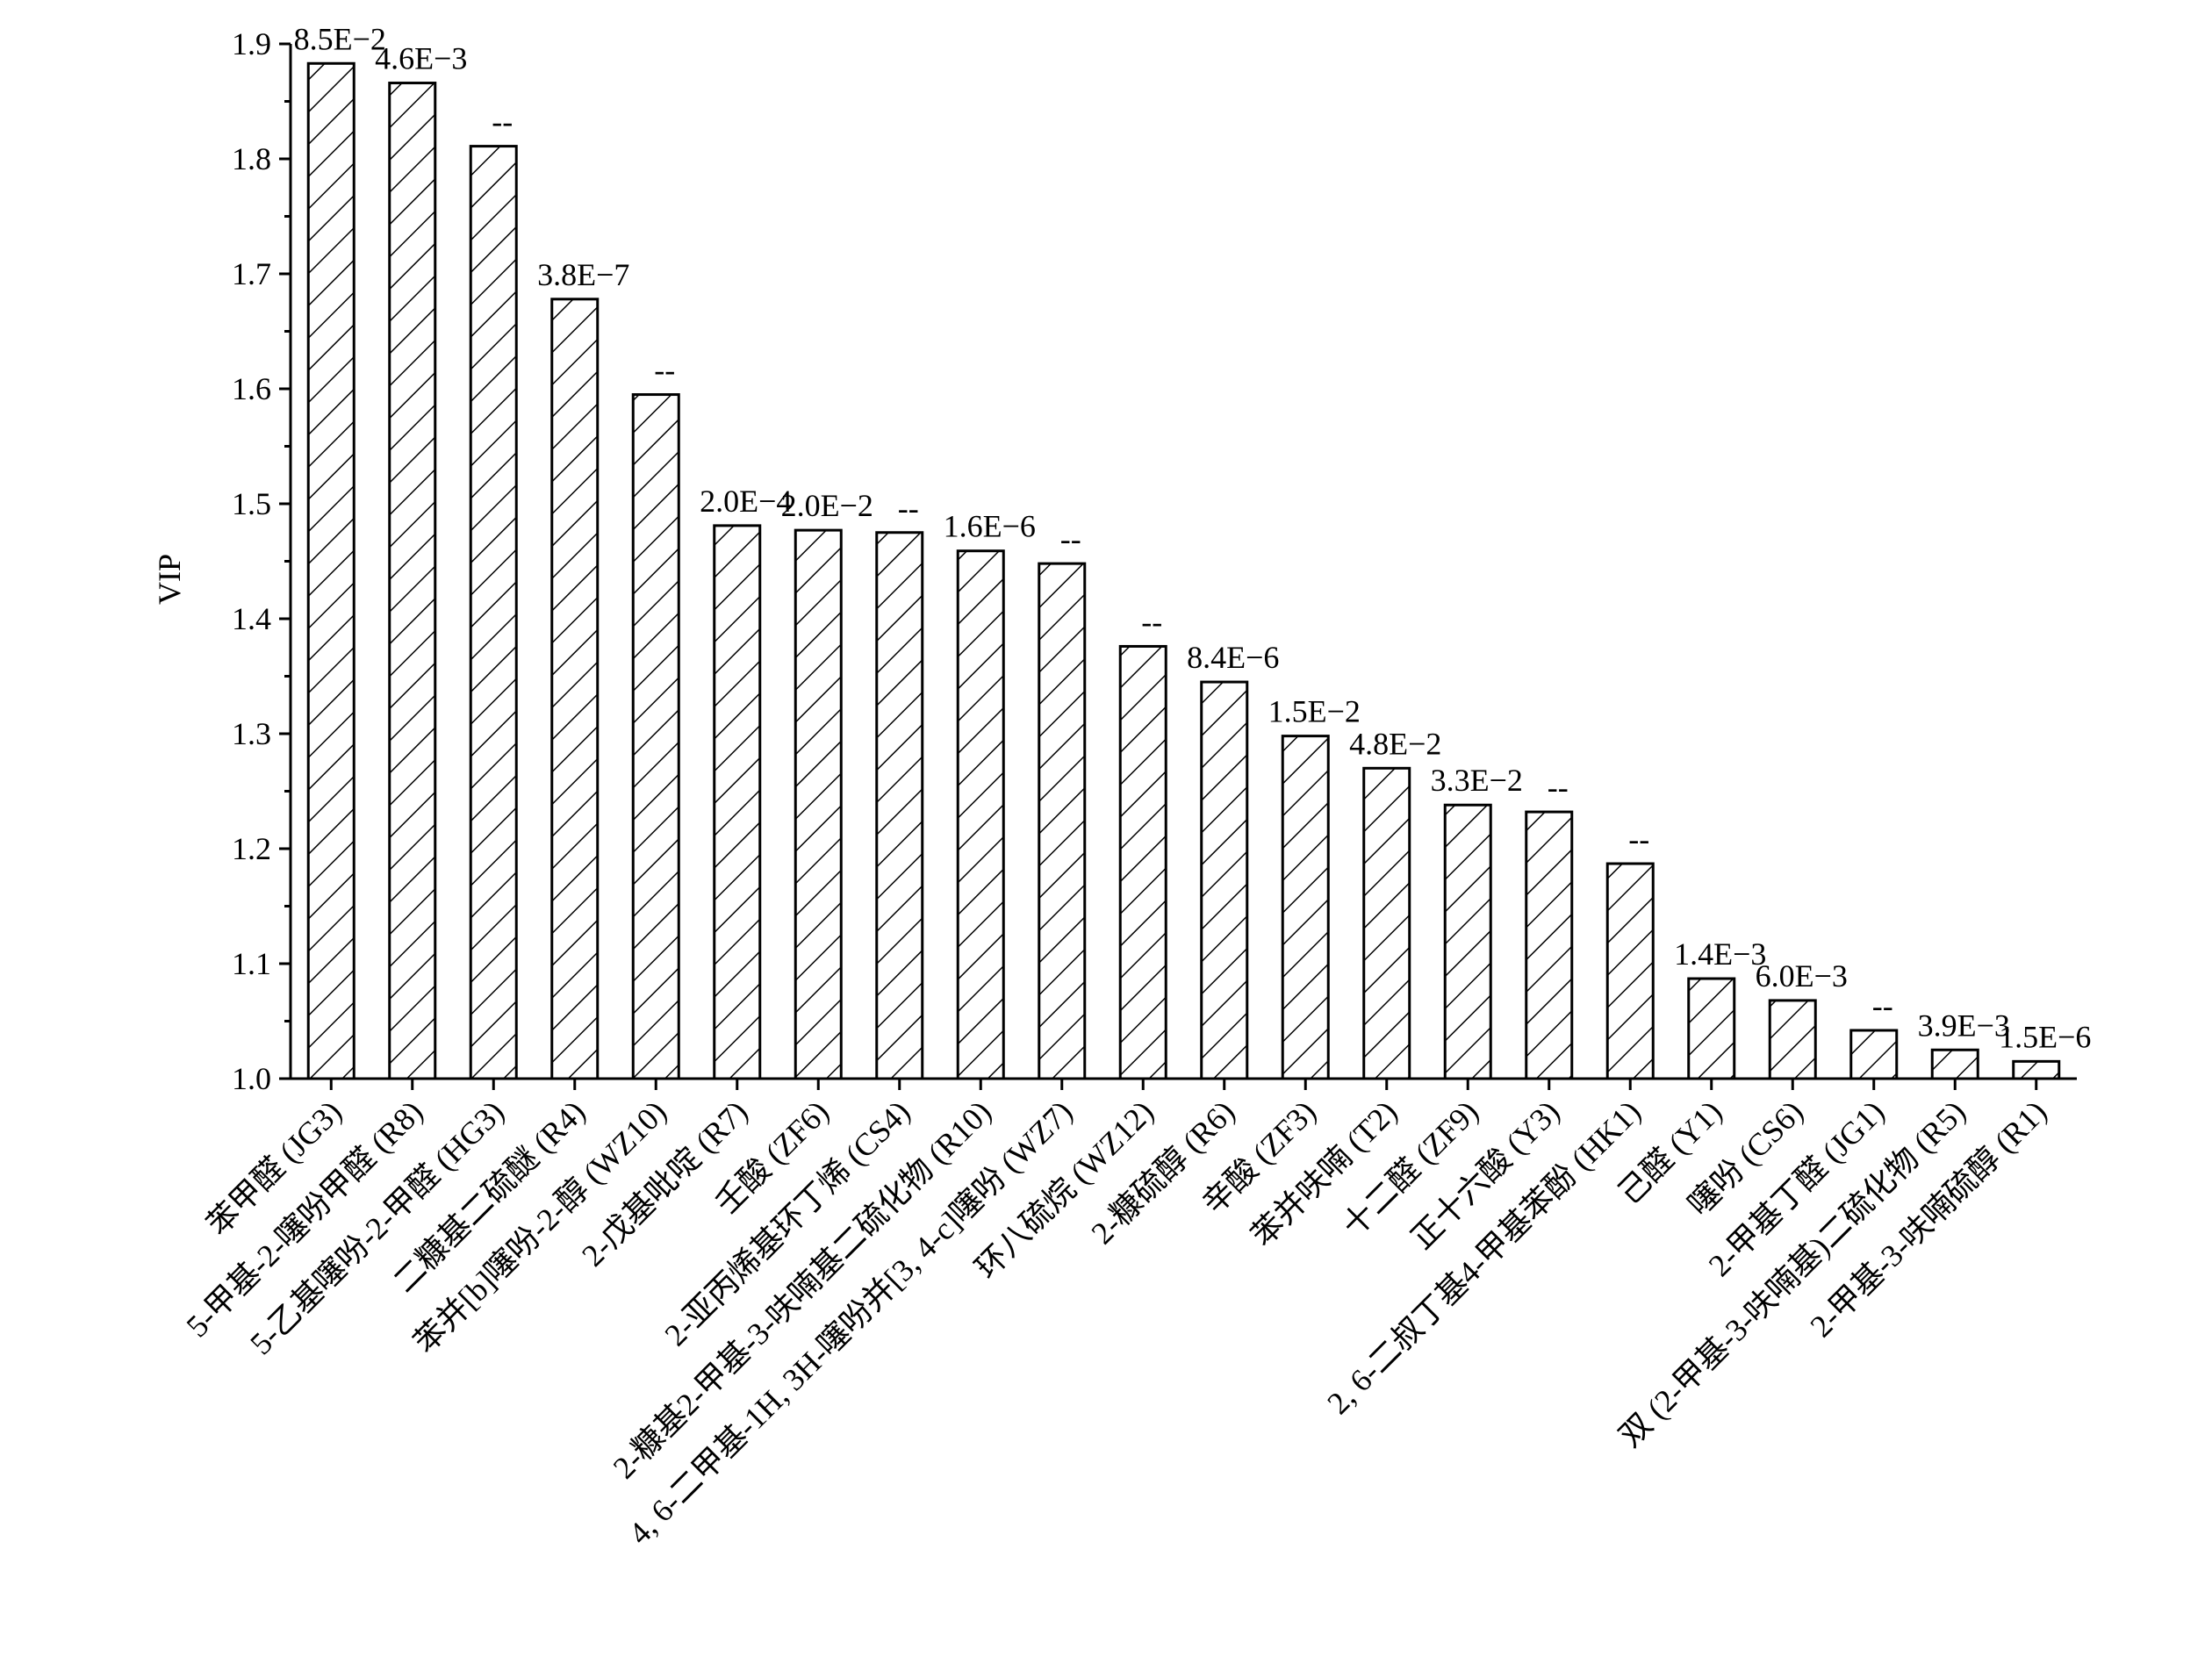 This screenshot has width=2212, height=1657. I want to click on annotation: 2.0E−2, so click(827, 505).